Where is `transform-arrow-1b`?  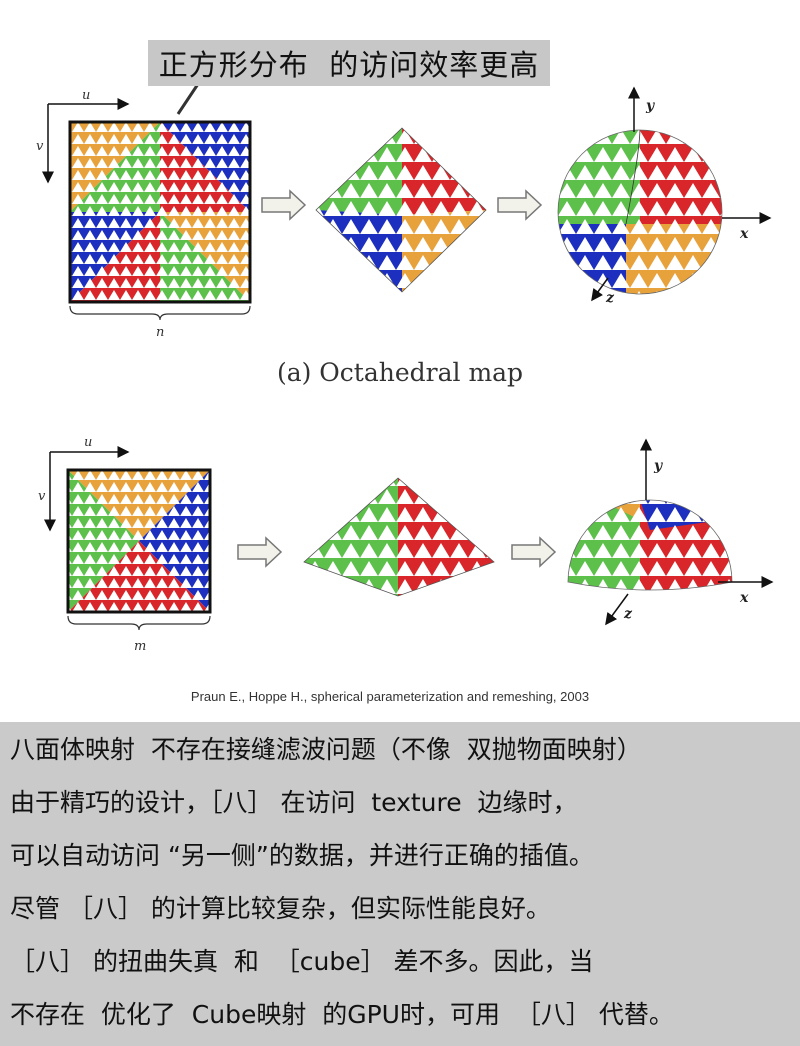
transform-arrow-1b is located at coordinates (260, 552).